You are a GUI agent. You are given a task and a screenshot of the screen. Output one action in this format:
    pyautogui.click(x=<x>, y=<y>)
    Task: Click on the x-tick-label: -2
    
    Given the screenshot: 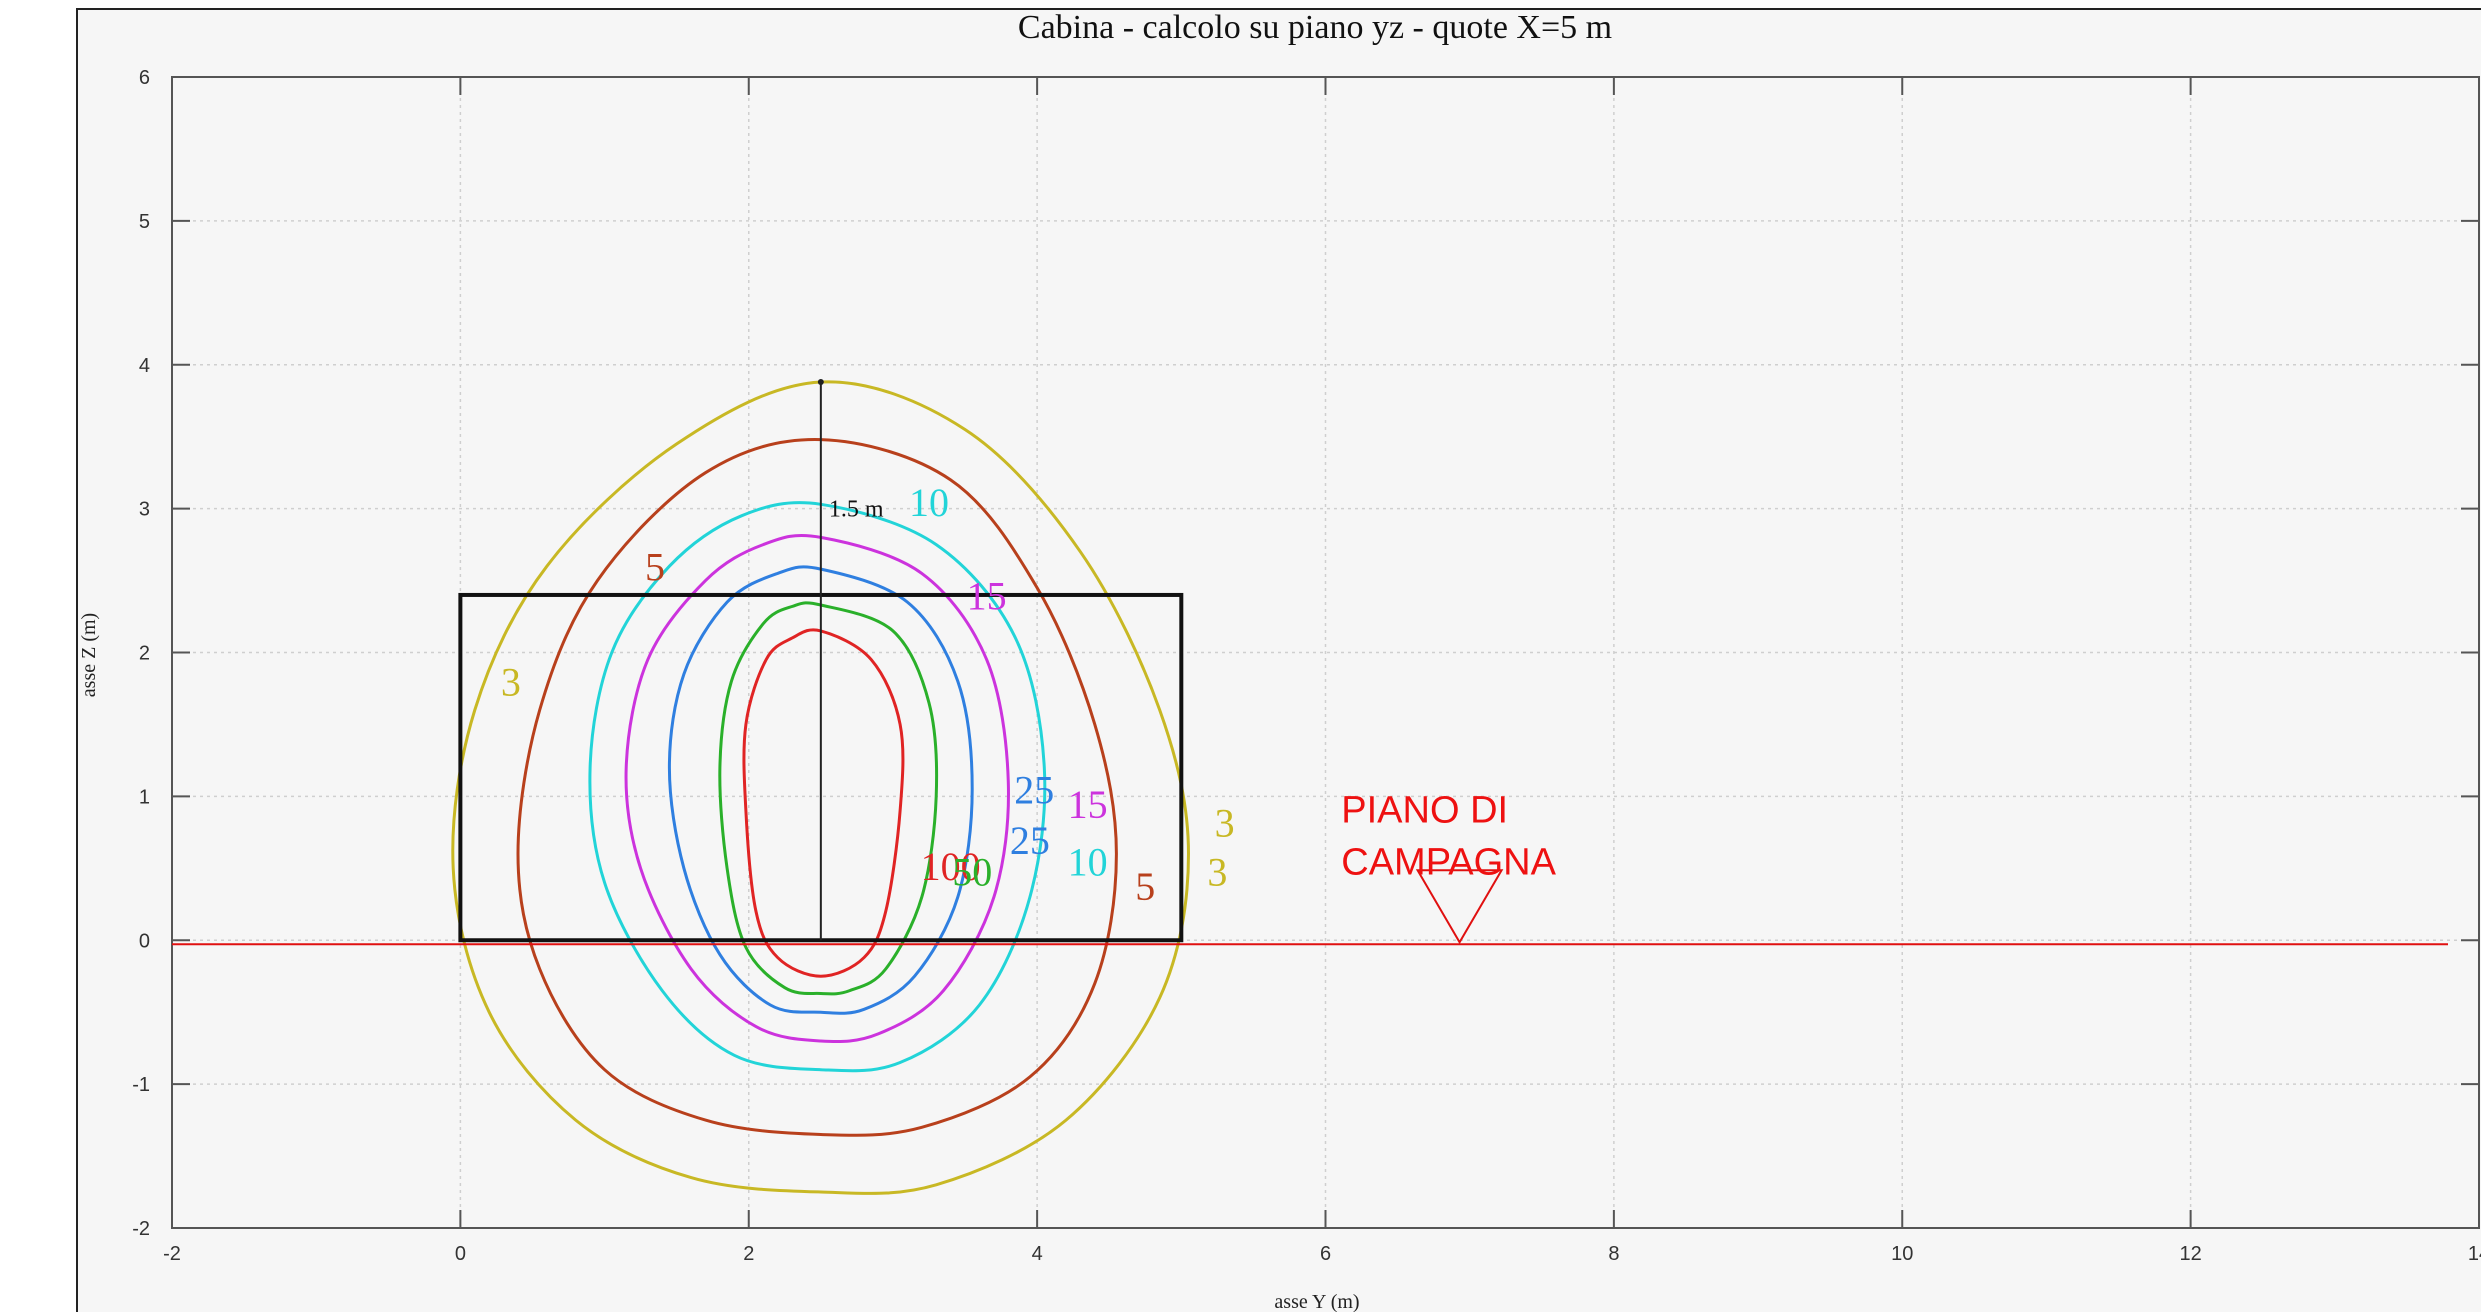 What is the action you would take?
    pyautogui.click(x=172, y=1254)
    